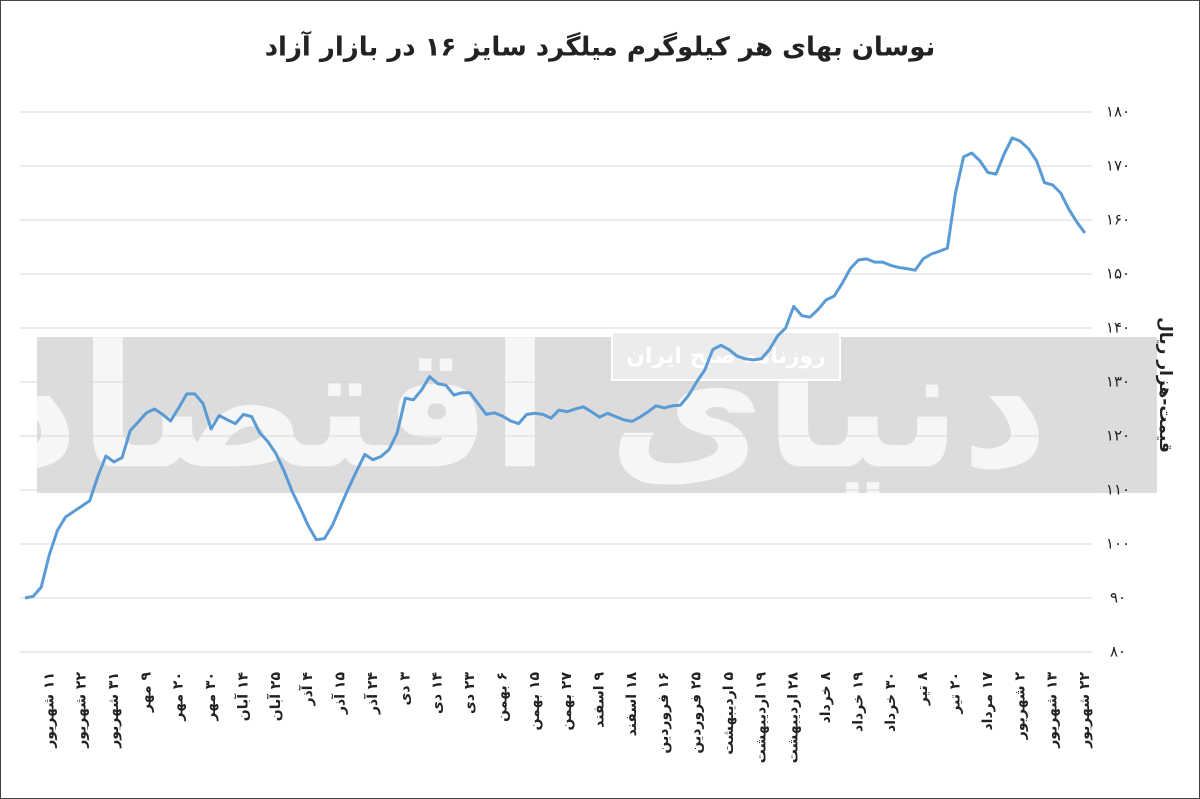 The height and width of the screenshot is (799, 1200). What do you see at coordinates (1118, 274) in the screenshot?
I see `y-tick-label: ۱۵۰` at bounding box center [1118, 274].